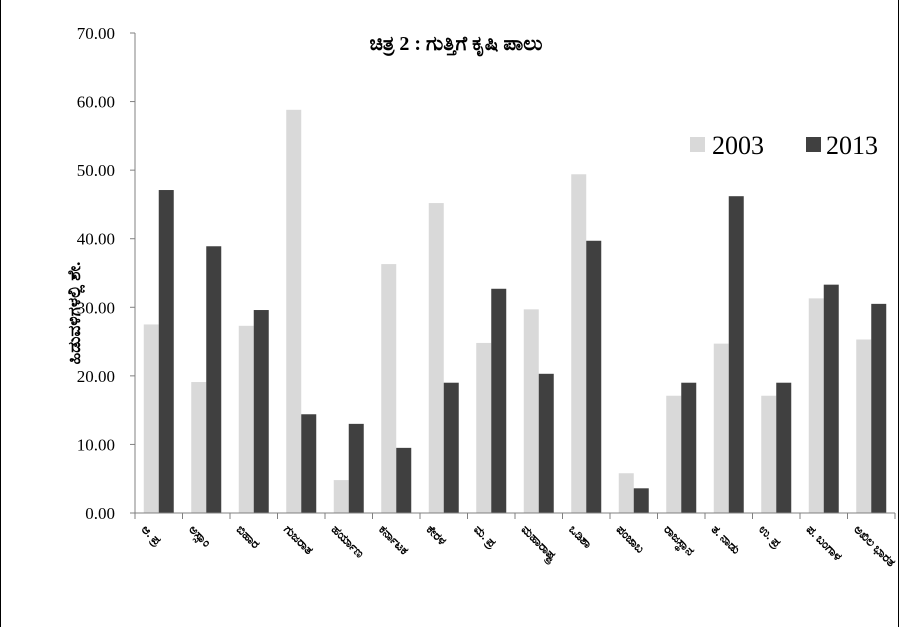  Describe the element at coordinates (96, 307) in the screenshot. I see `y-tick-label: 30.00` at that location.